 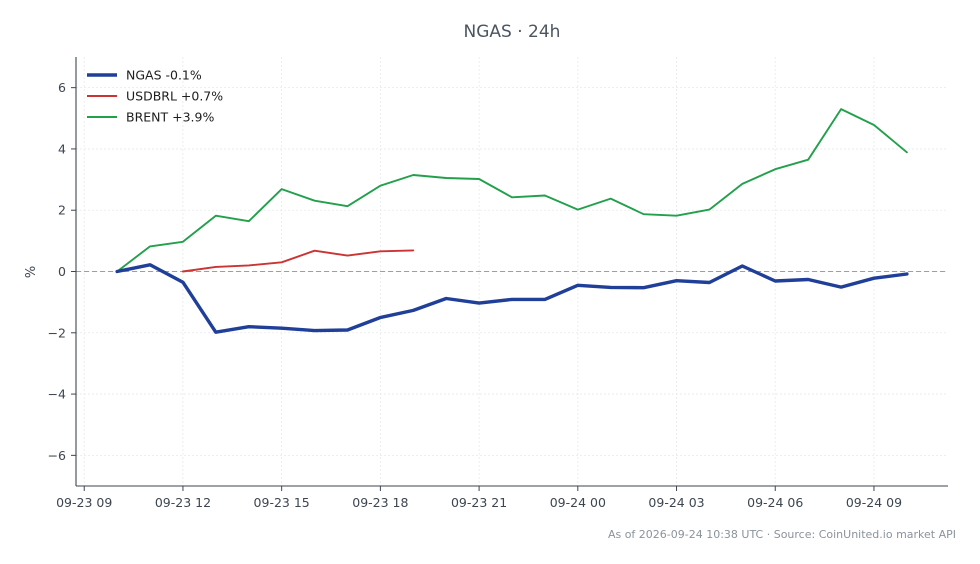 I want to click on y-tick-label: −6, so click(x=57, y=455).